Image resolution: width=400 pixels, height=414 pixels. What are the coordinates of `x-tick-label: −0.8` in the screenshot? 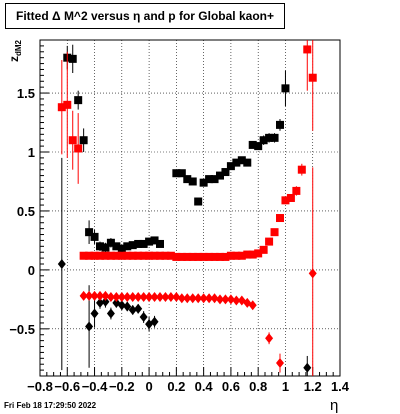 It's located at (40, 386).